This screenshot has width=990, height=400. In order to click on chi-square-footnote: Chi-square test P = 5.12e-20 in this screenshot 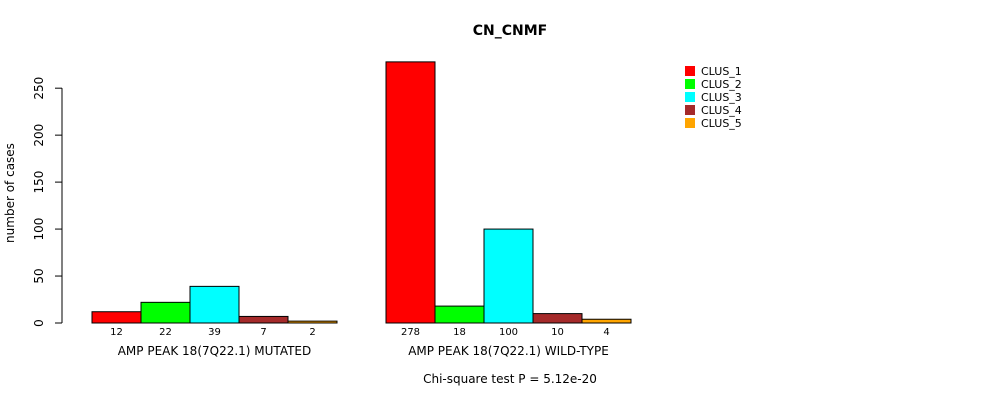, I will do `click(510, 379)`.